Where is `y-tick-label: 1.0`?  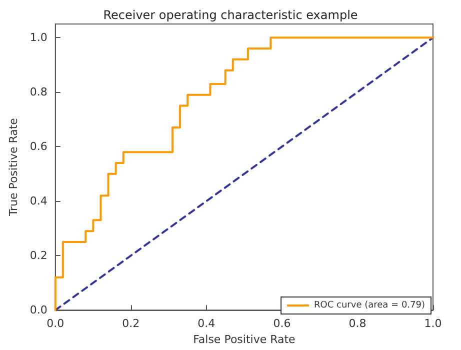 y-tick-label: 1.0 is located at coordinates (39, 37).